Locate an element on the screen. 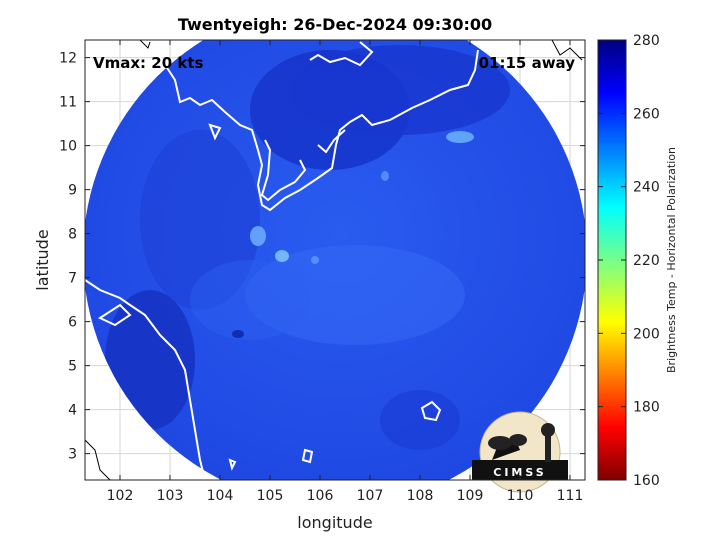 This screenshot has width=720, height=540. colorbar-tick-label: 280 is located at coordinates (646, 41).